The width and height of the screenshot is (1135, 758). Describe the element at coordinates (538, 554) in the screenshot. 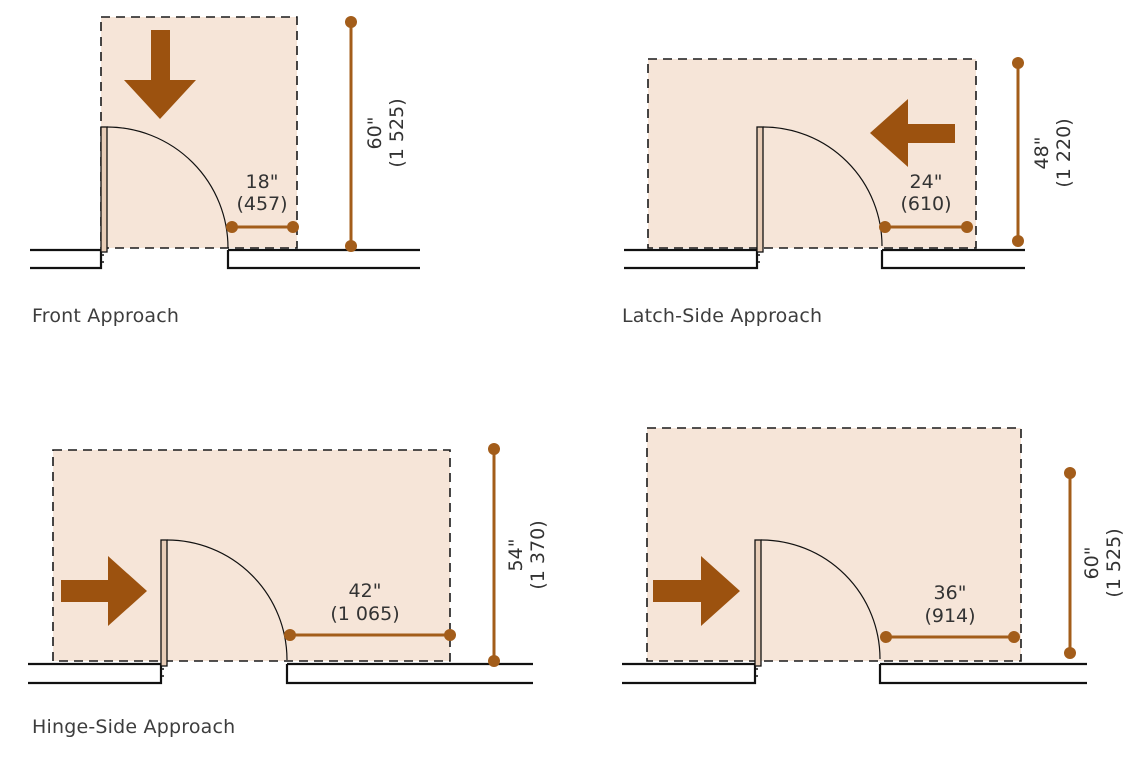

I see `dimension-label: (1 370)` at that location.